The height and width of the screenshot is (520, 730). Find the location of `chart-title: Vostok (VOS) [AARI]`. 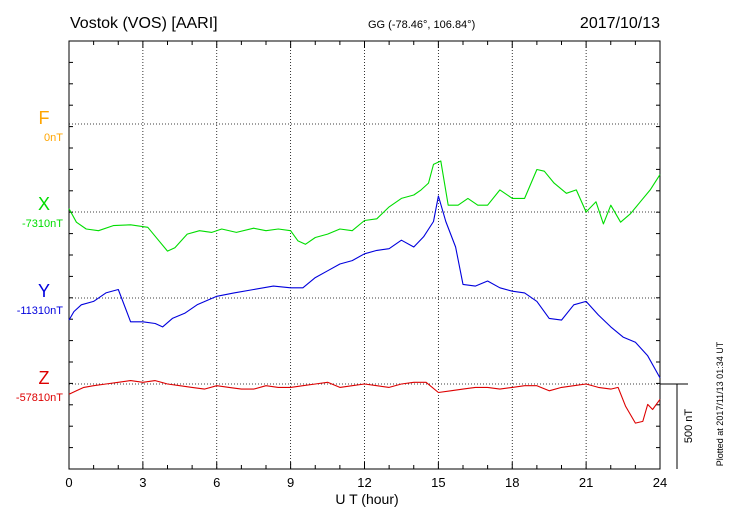

chart-title: Vostok (VOS) [AARI] is located at coordinates (144, 23).